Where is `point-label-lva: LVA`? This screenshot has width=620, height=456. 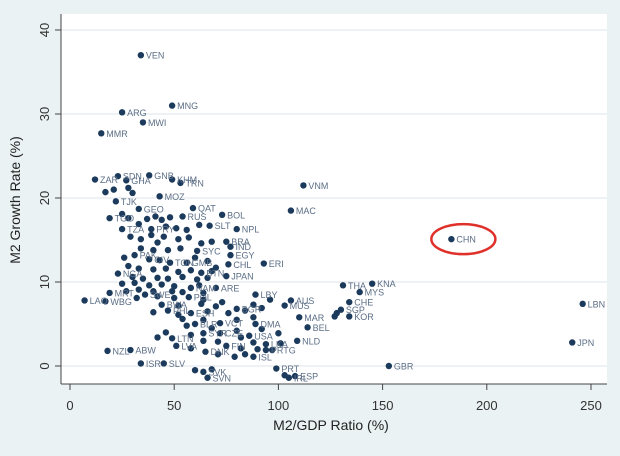 point-label-lva: LVA is located at coordinates (189, 346).